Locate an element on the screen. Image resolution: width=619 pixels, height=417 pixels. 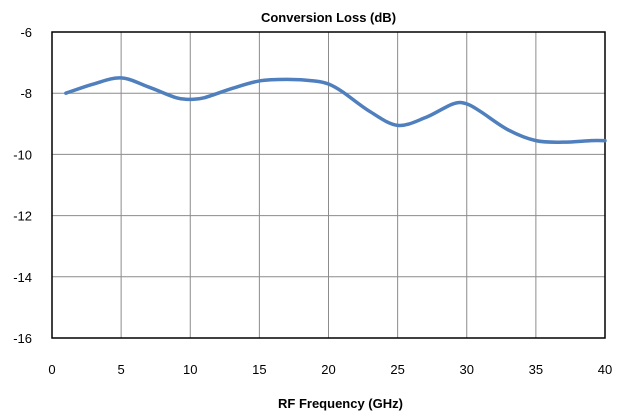
series-layer is located at coordinates (335, 110).